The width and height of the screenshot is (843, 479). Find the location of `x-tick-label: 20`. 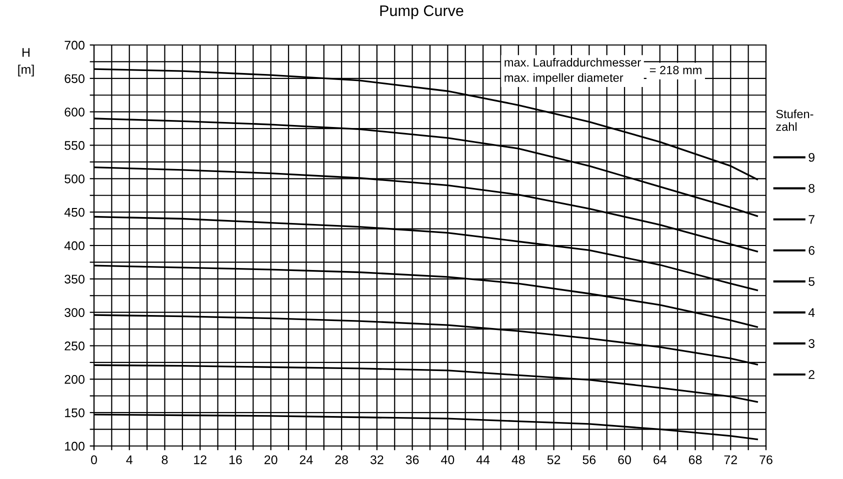

x-tick-label: 20 is located at coordinates (271, 459).